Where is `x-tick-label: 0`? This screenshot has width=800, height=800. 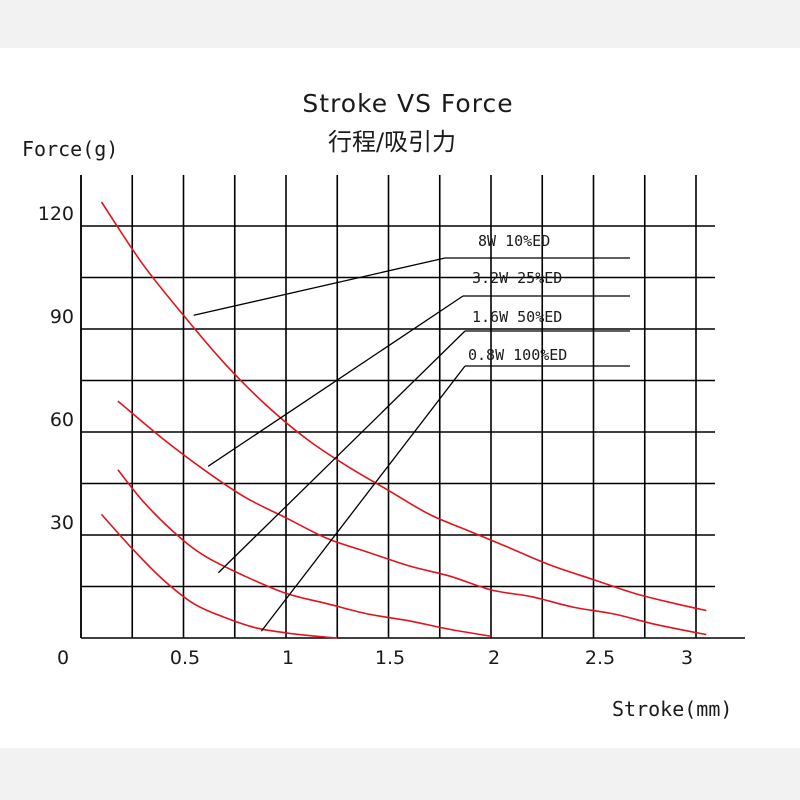
x-tick-label: 0 is located at coordinates (63, 658).